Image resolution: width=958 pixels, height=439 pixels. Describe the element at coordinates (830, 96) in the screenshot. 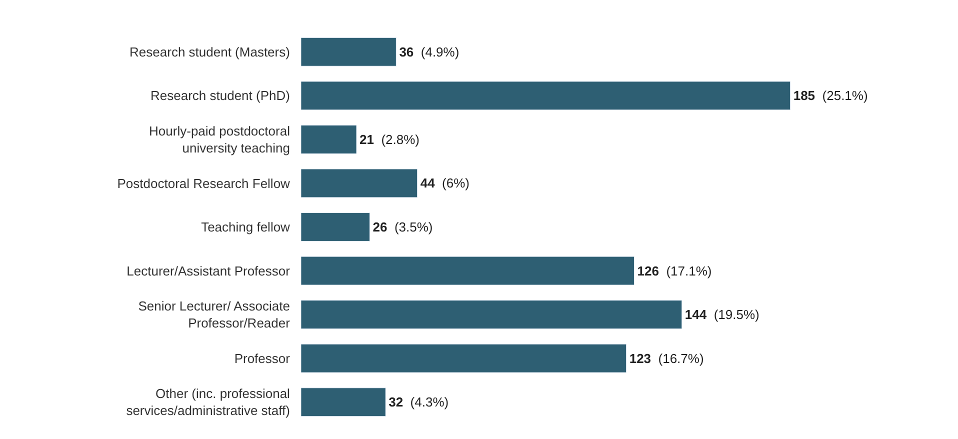

I see `data-label: 185 (25.1%)` at that location.